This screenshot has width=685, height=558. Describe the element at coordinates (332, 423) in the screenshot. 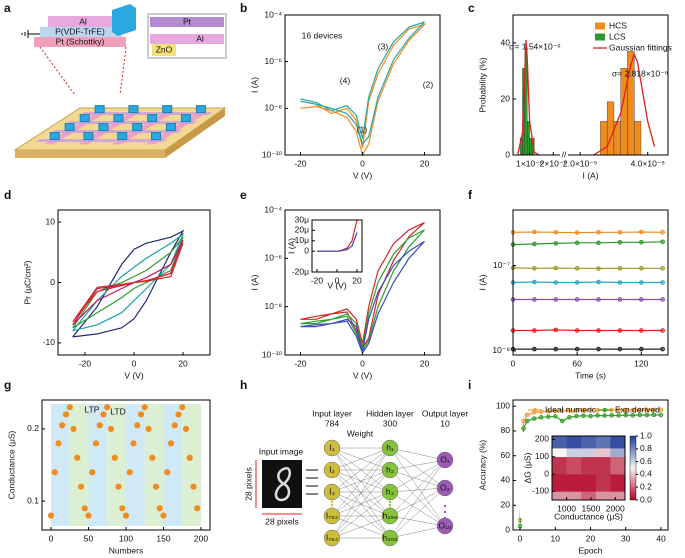

I see `layer-size: 784` at that location.